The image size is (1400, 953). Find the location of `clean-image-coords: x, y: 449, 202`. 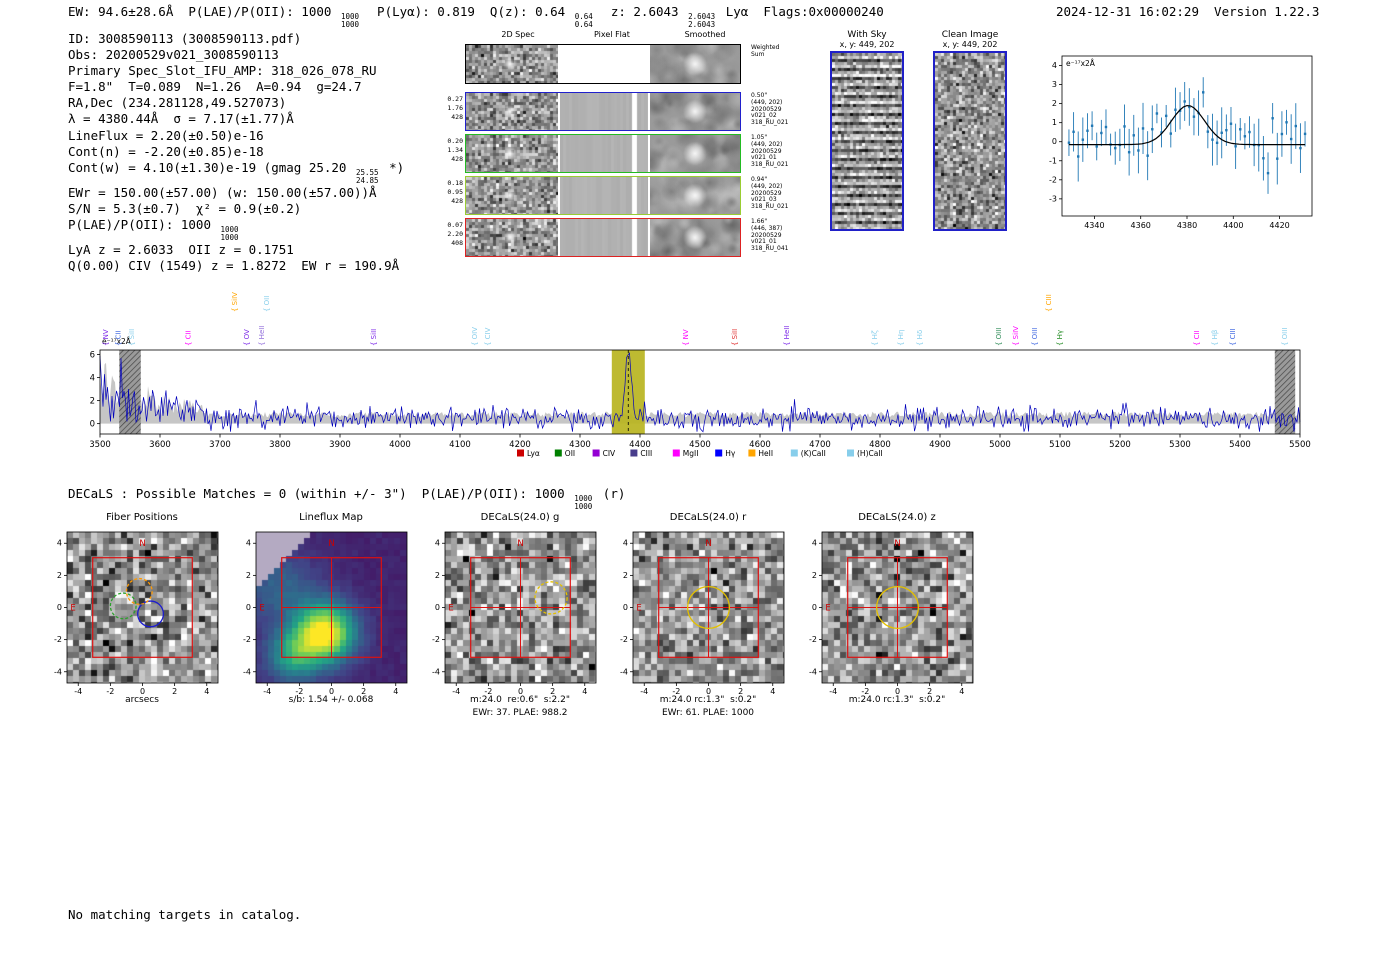

clean-image-coords: x, y: 449, 202 is located at coordinates (970, 44).